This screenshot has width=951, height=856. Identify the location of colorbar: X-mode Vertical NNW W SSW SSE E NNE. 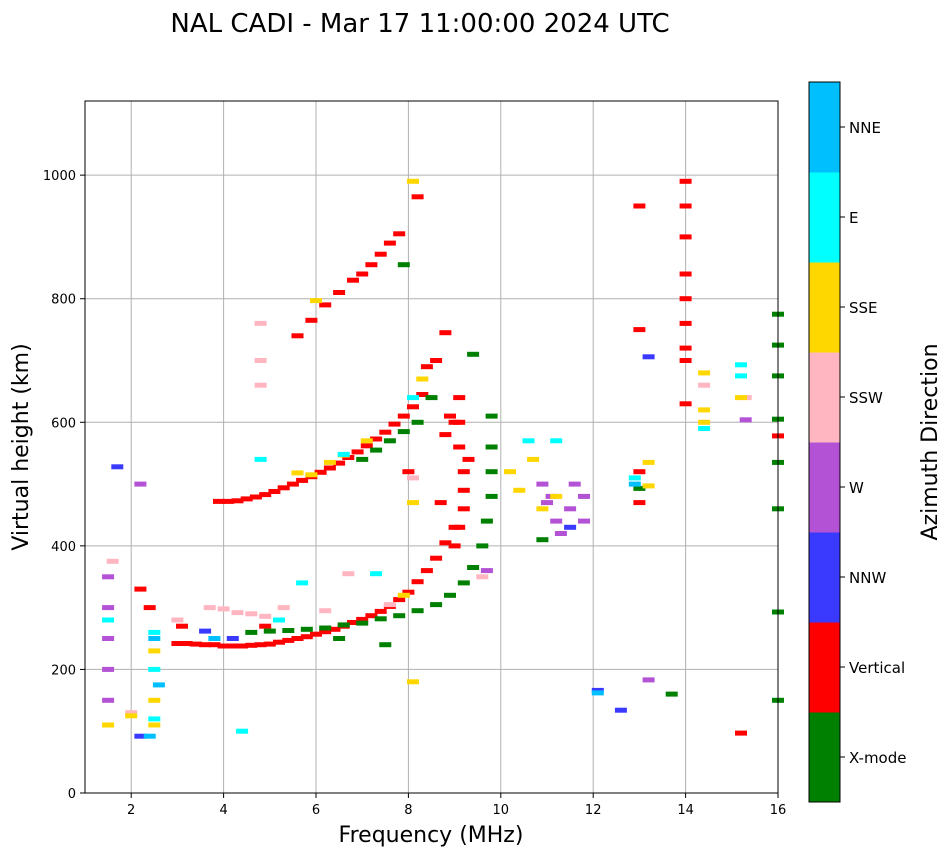
(857, 442).